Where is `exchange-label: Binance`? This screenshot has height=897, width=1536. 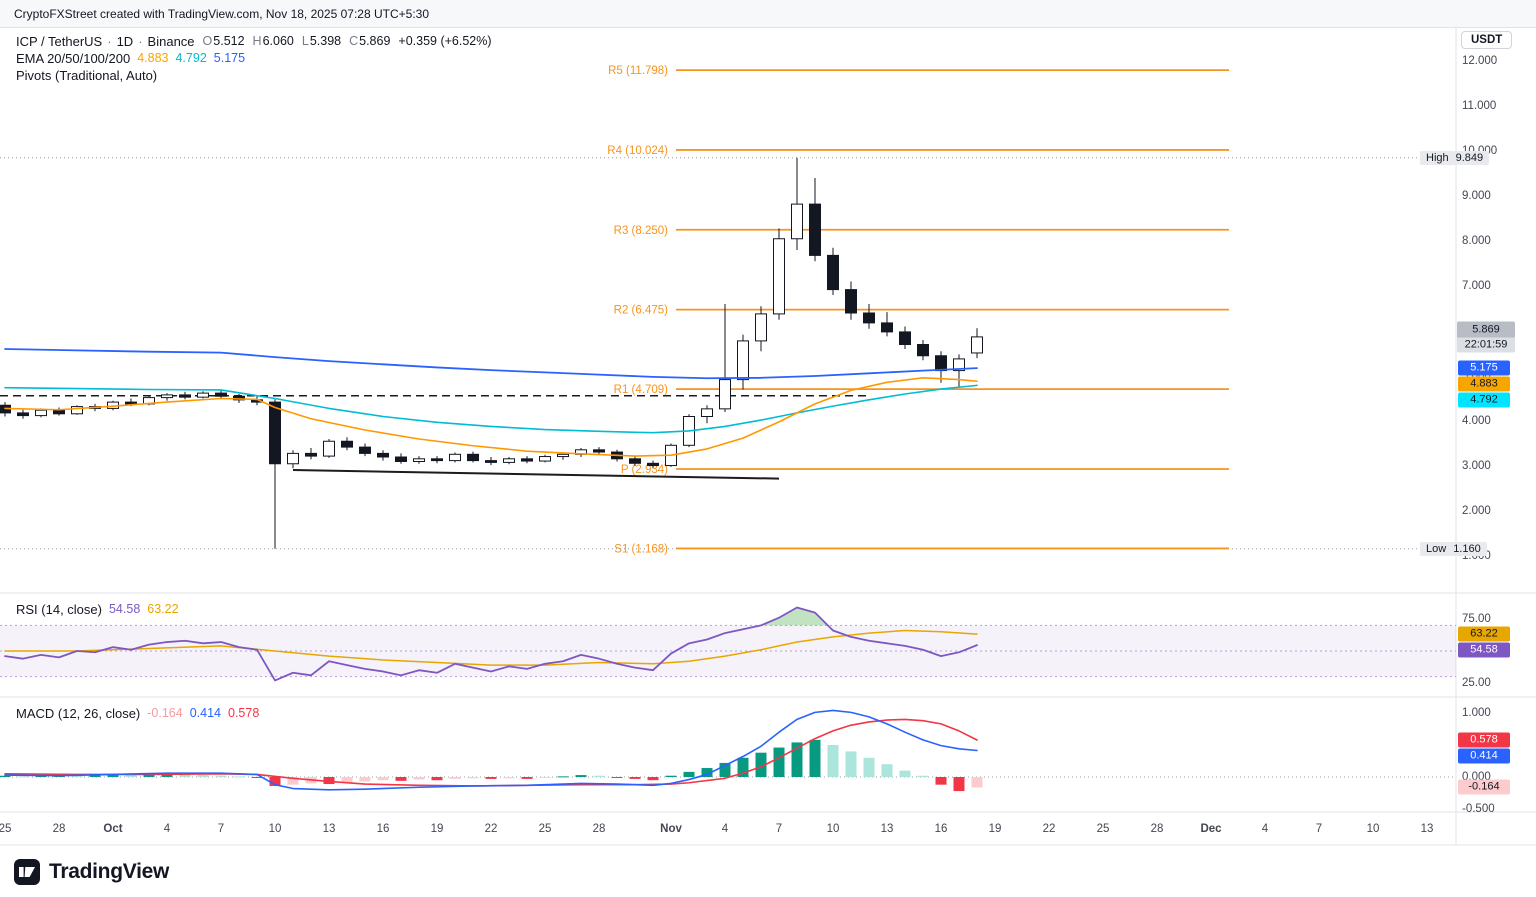 exchange-label: Binance is located at coordinates (171, 41).